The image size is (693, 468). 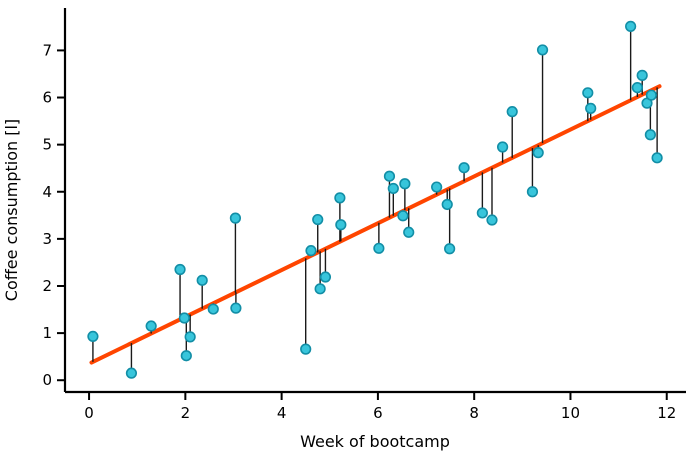 I want to click on y-tick-label: 1, so click(x=47, y=333).